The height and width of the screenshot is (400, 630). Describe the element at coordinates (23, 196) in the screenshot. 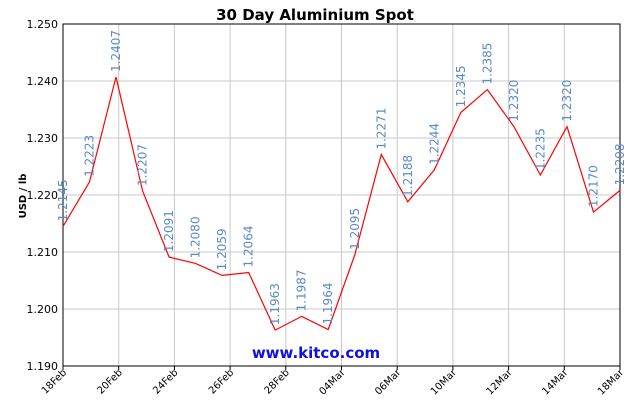

I see `y-axis-label: USD / lb` at that location.